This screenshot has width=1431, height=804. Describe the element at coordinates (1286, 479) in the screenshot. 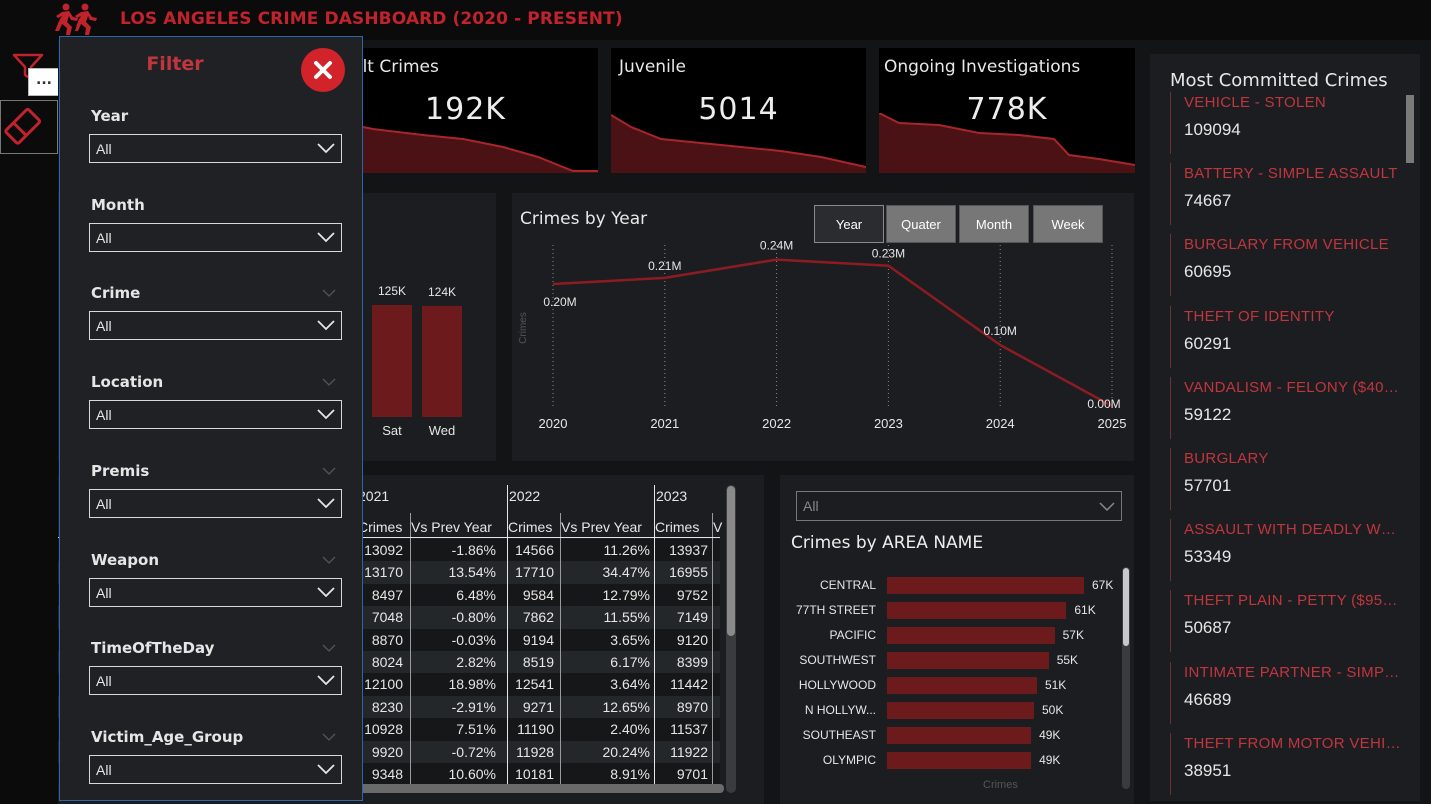

I see `list-item: BURGLARY 57701` at that location.